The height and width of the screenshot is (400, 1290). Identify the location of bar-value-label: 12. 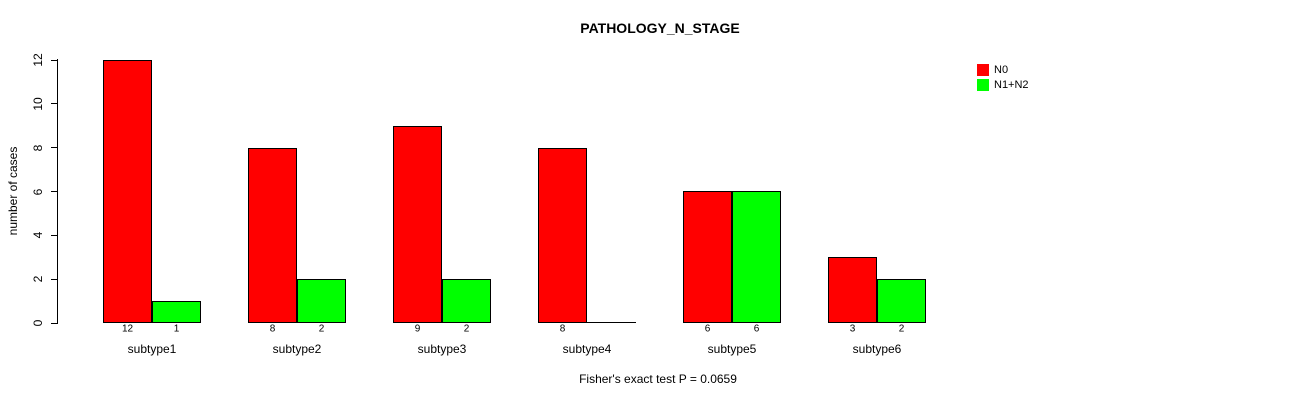
(127, 329).